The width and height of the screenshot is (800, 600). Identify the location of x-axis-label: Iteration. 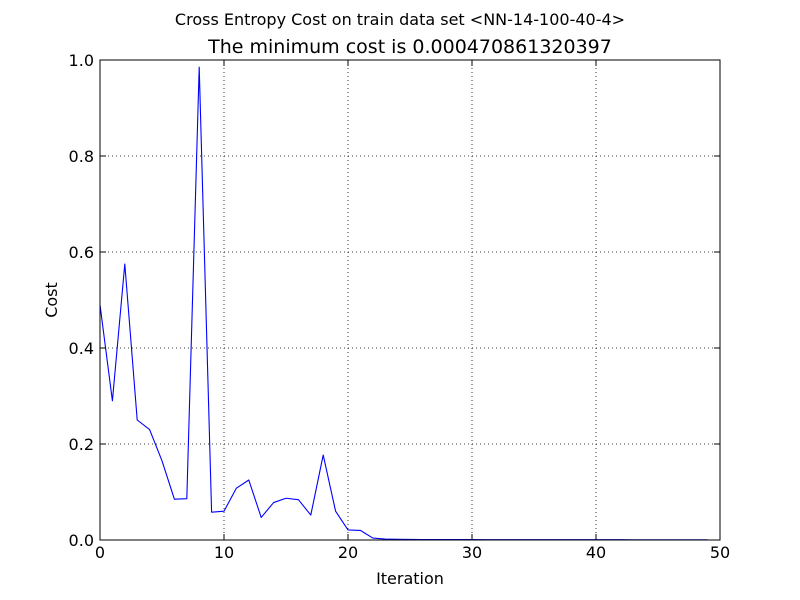
(410, 578).